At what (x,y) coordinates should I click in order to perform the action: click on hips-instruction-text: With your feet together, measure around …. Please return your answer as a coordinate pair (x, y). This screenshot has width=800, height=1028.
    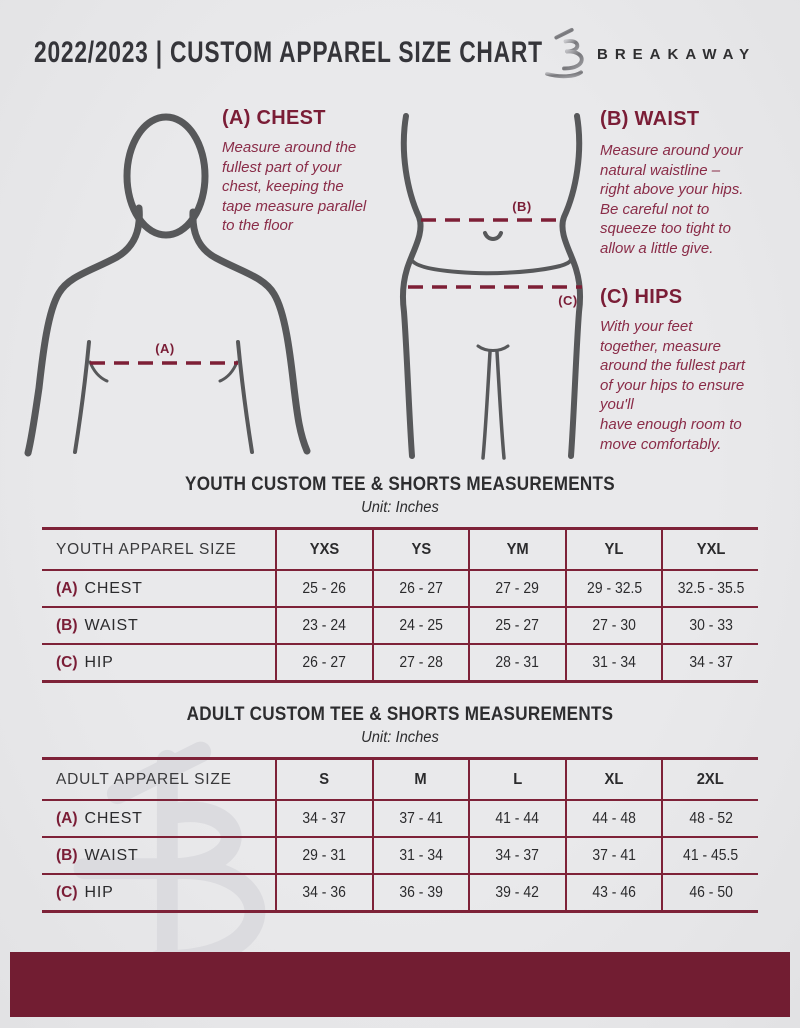
    Looking at the image, I should click on (673, 385).